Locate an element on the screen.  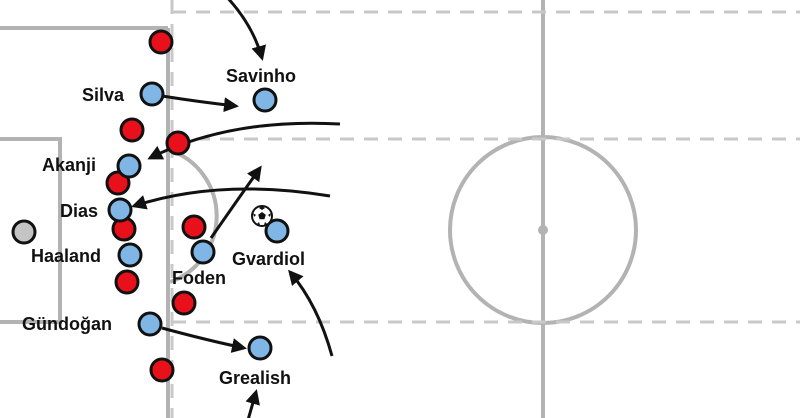
label-dias: Dias is located at coordinates (79, 211).